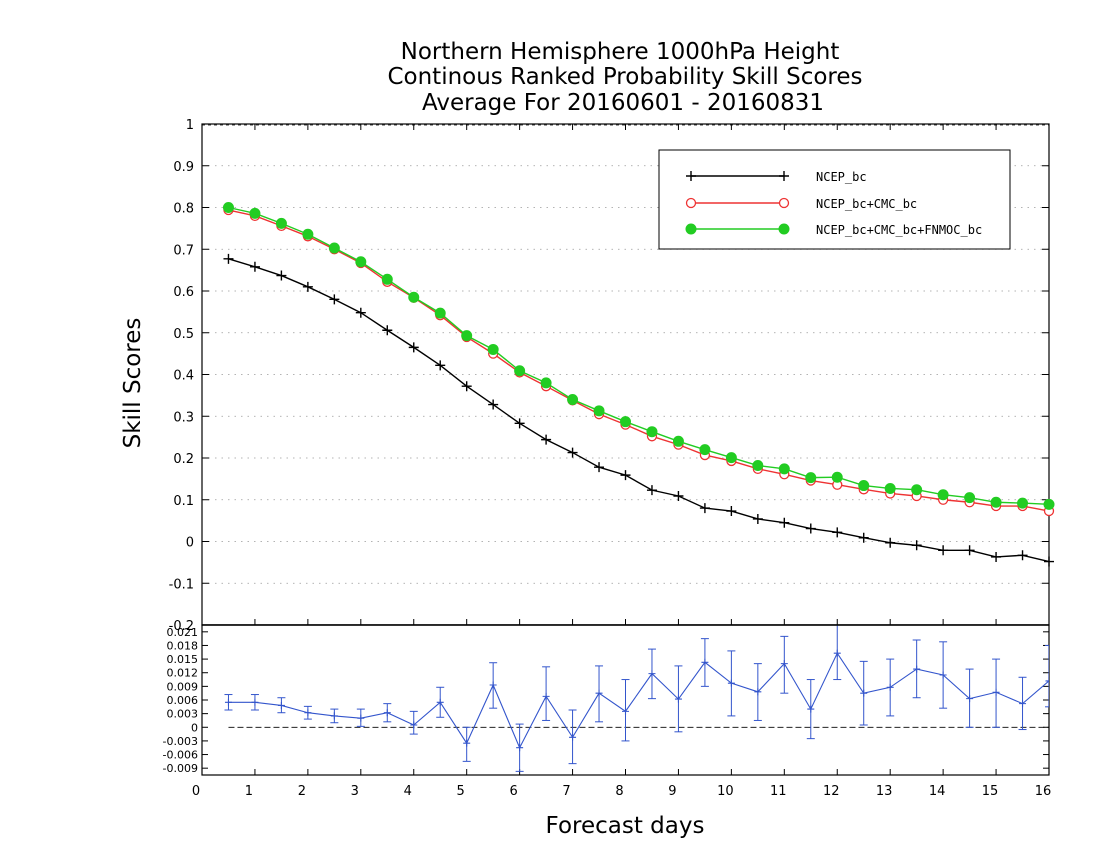 The height and width of the screenshot is (850, 1100). Describe the element at coordinates (183, 459) in the screenshot. I see `main-y-tick-label: 0.2` at that location.